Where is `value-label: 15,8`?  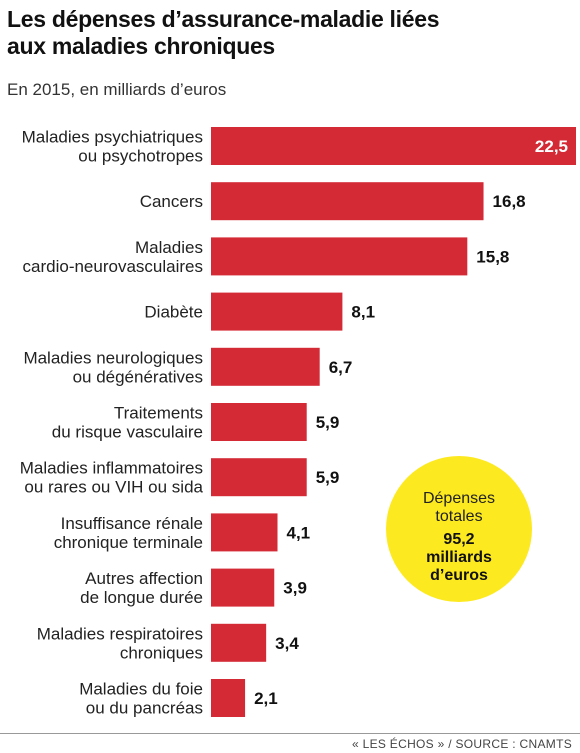 value-label: 15,8 is located at coordinates (492, 256).